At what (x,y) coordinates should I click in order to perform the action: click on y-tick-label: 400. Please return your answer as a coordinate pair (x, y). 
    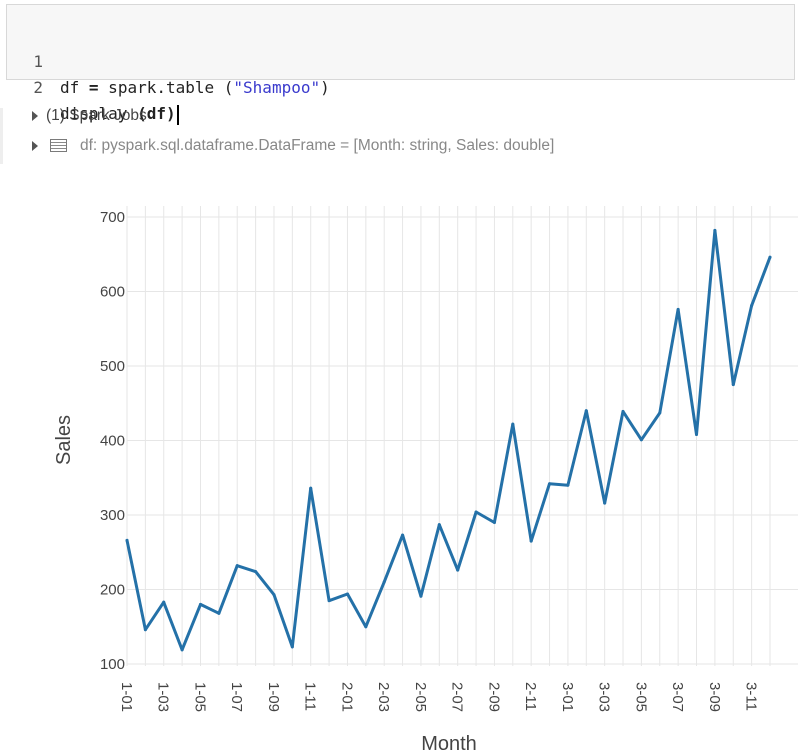
    Looking at the image, I should click on (112, 441).